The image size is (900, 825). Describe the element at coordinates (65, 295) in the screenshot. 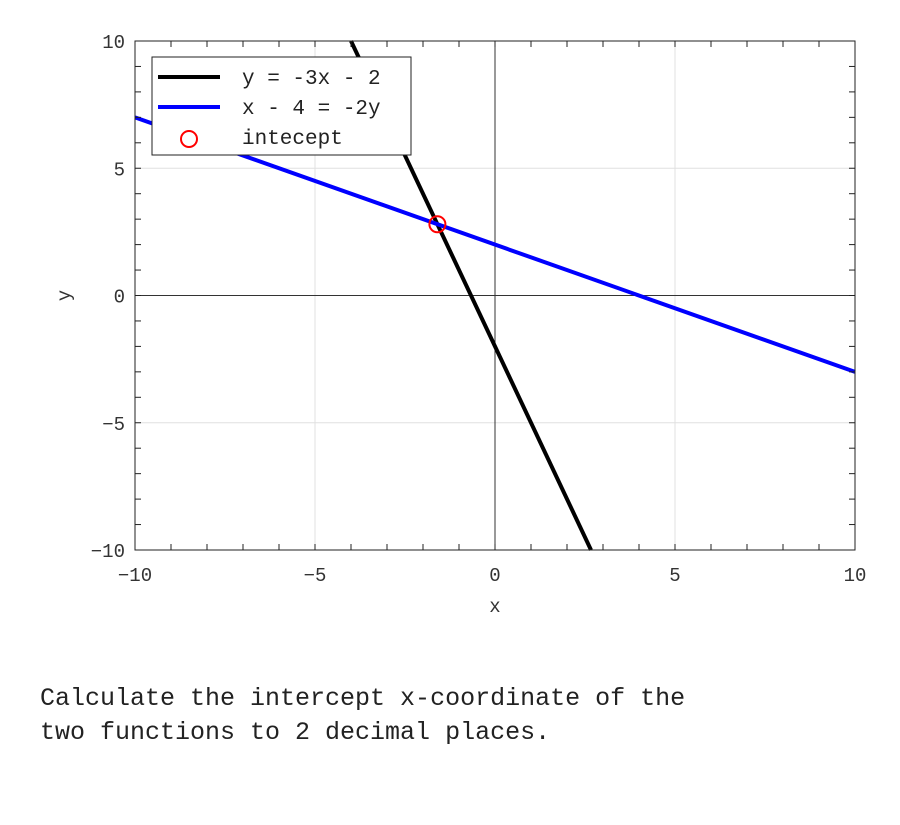

I see `y-axis-label: y` at that location.